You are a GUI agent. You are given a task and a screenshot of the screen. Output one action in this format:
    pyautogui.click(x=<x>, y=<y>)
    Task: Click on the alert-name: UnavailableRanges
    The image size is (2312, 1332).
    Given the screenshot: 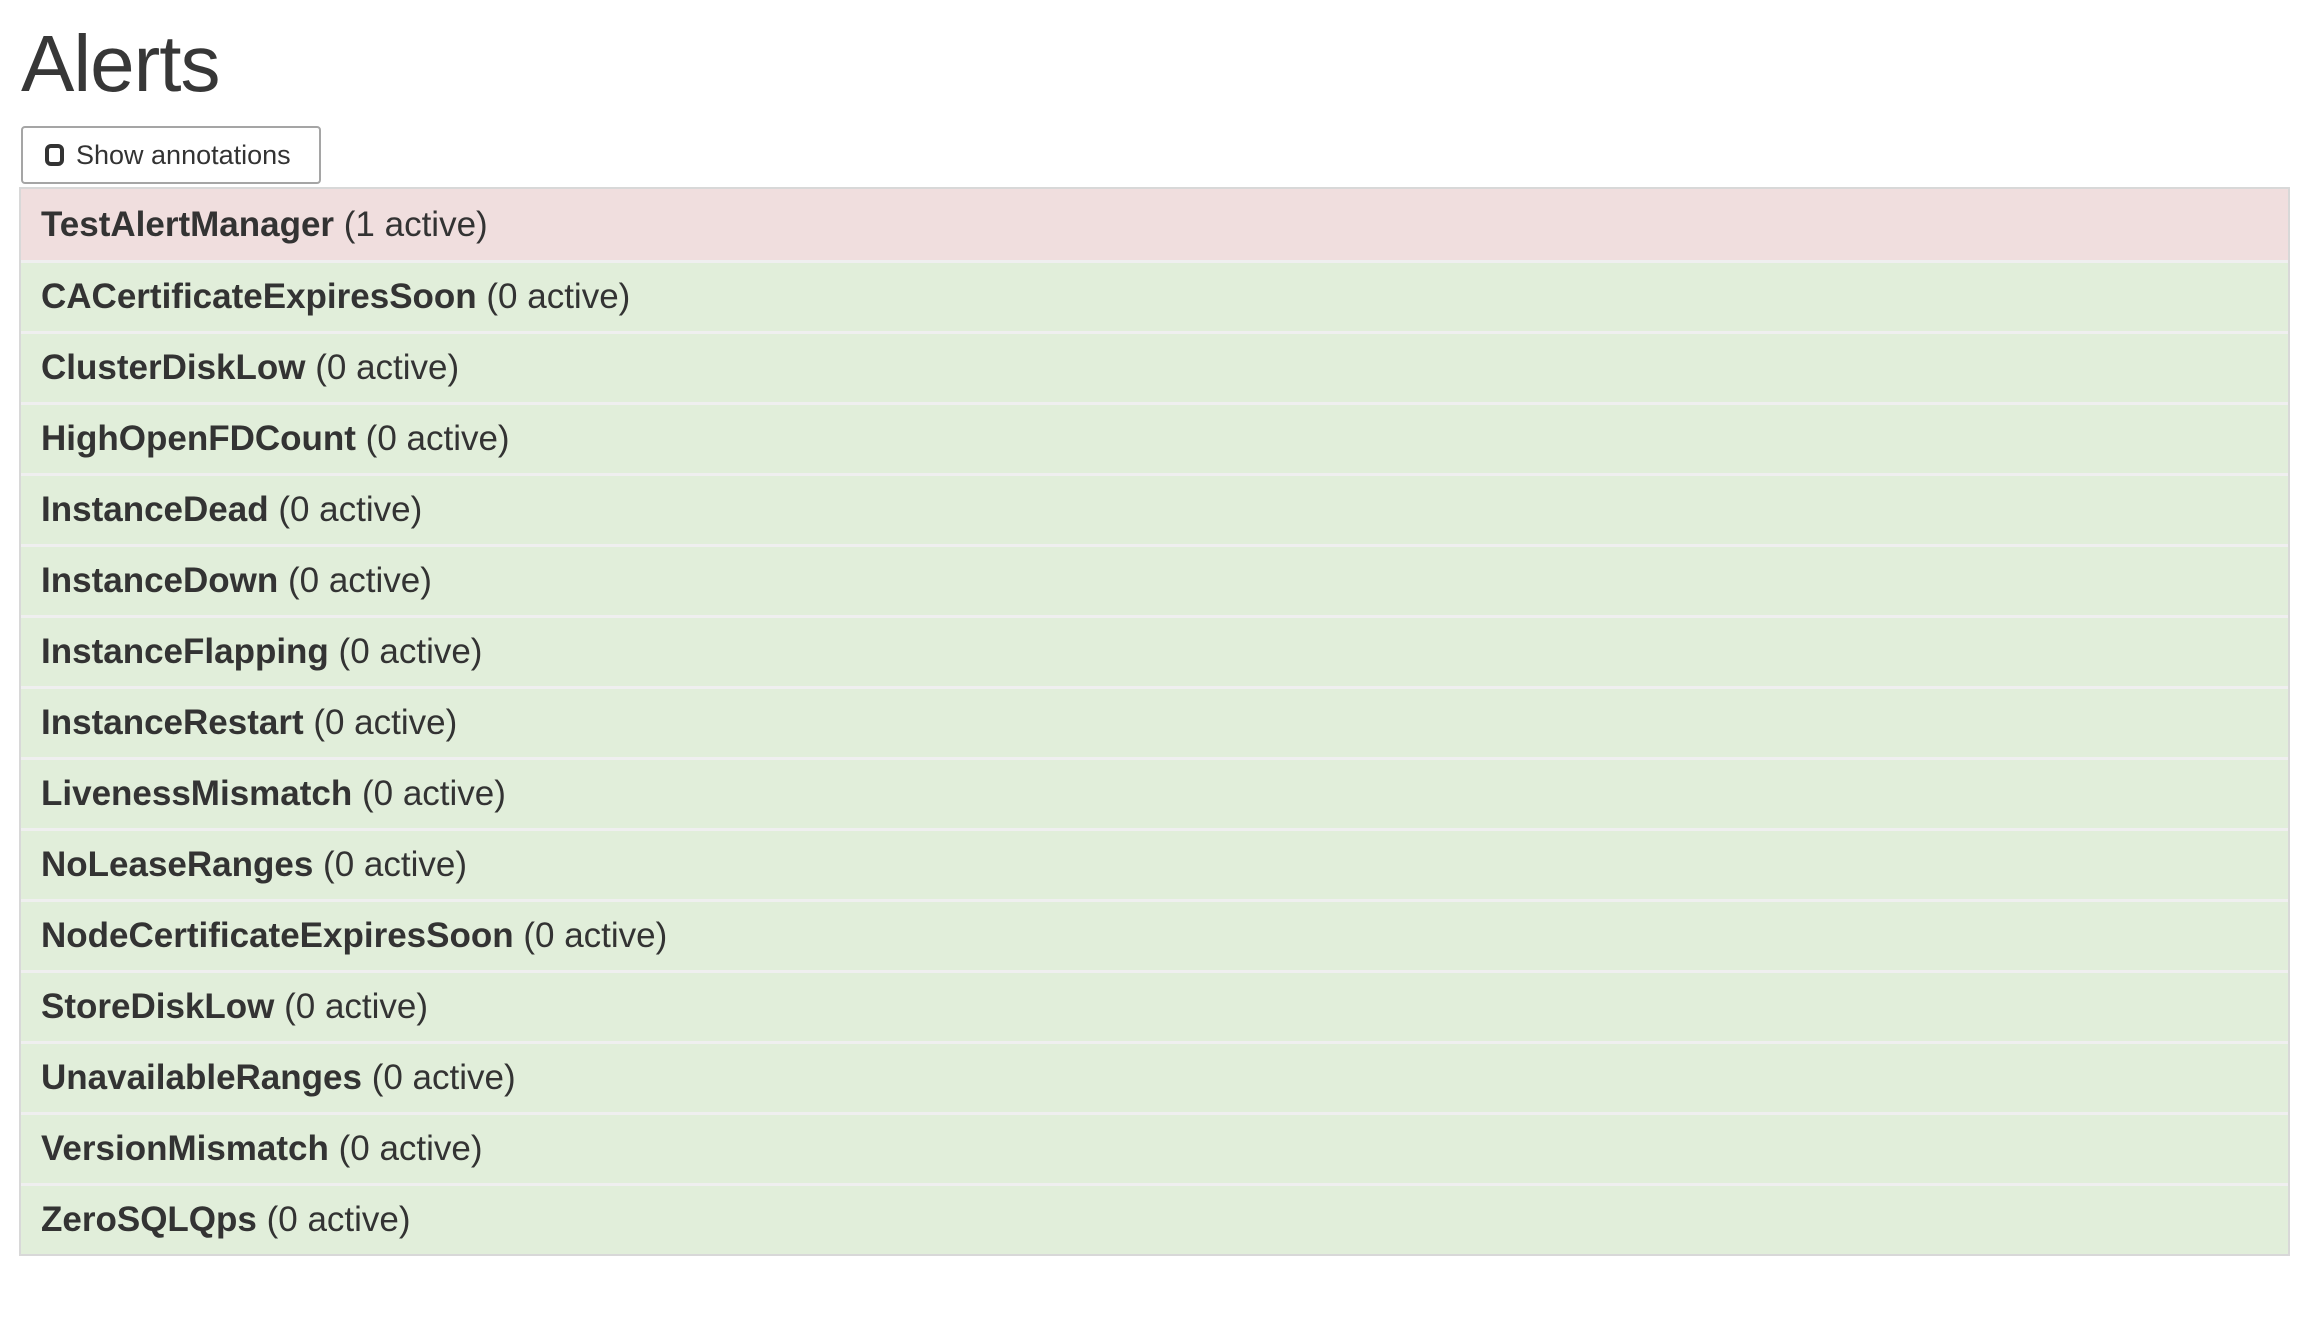 What is the action you would take?
    pyautogui.click(x=201, y=1077)
    